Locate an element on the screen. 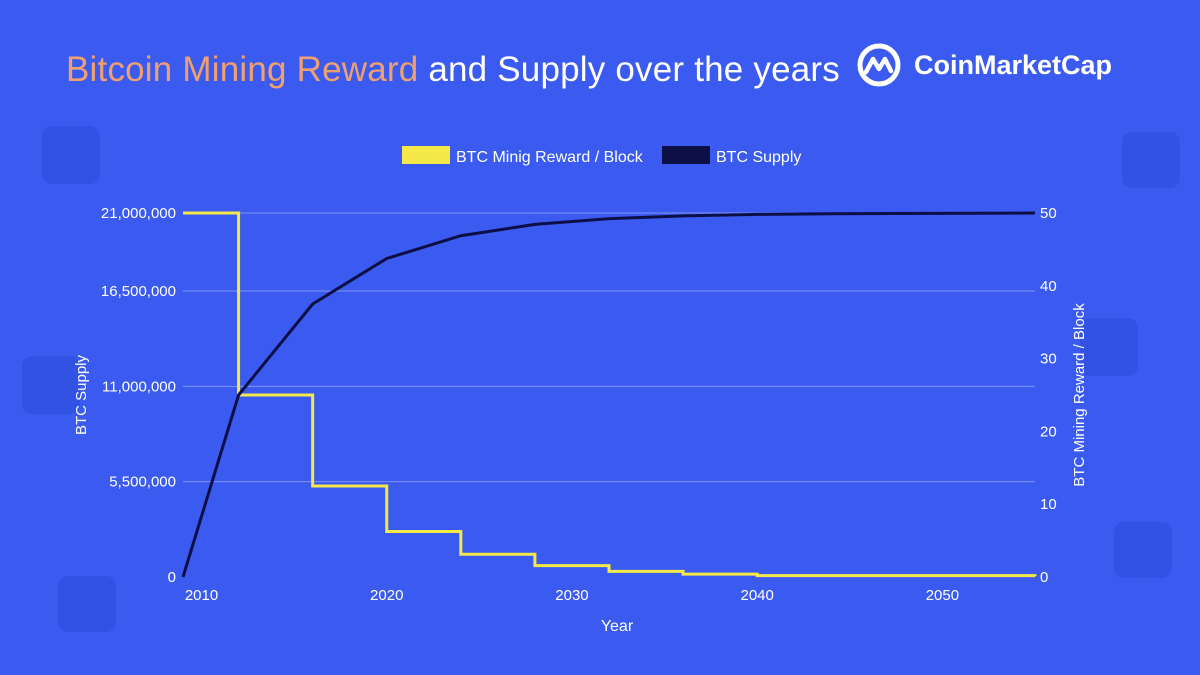 The width and height of the screenshot is (1200, 675). x-axis-label: Year is located at coordinates (617, 626).